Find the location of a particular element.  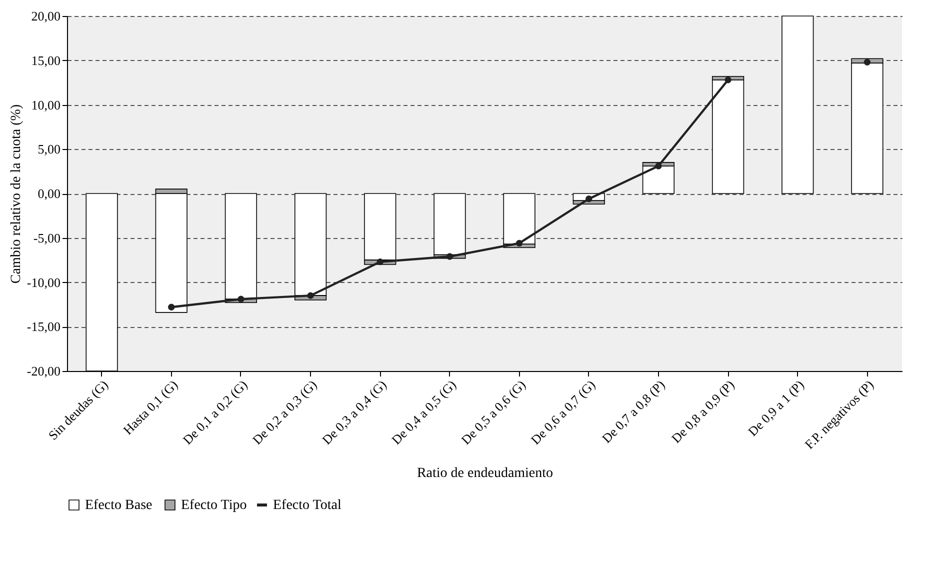

y-tick-label: -20,00 is located at coordinates (43, 371).